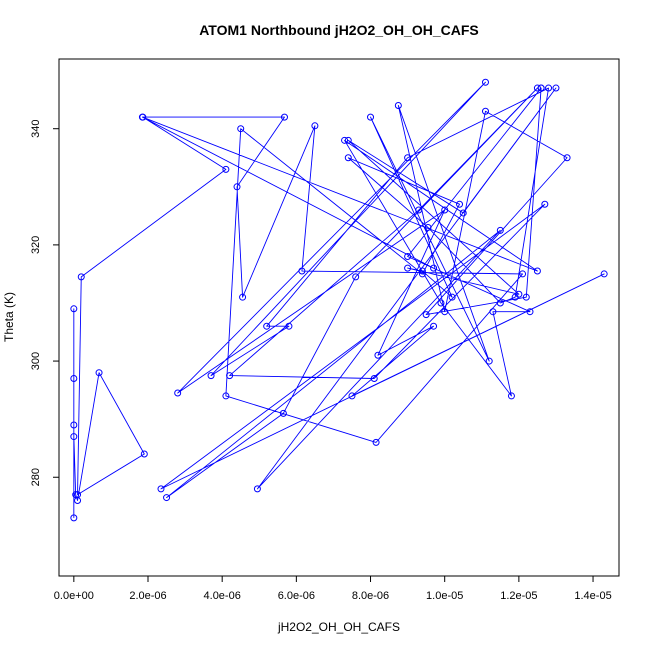 This screenshot has width=650, height=650. I want to click on x-axis-label: jH2O2_OH_OH_CAFS, so click(338, 627).